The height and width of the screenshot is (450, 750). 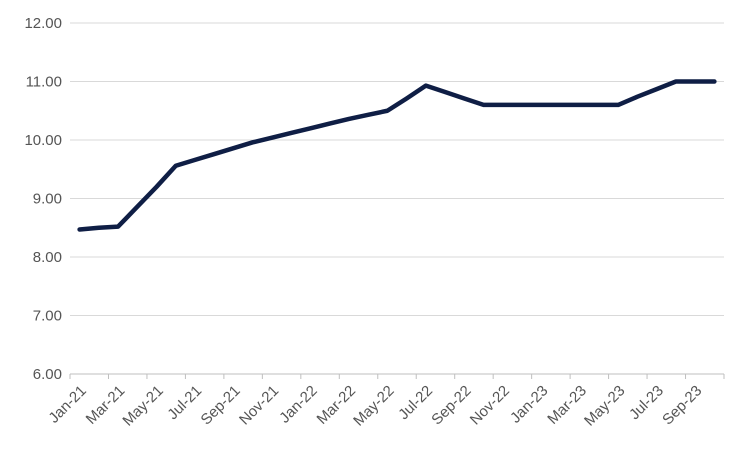 I want to click on y-tick-label: 9.00, so click(x=47, y=199).